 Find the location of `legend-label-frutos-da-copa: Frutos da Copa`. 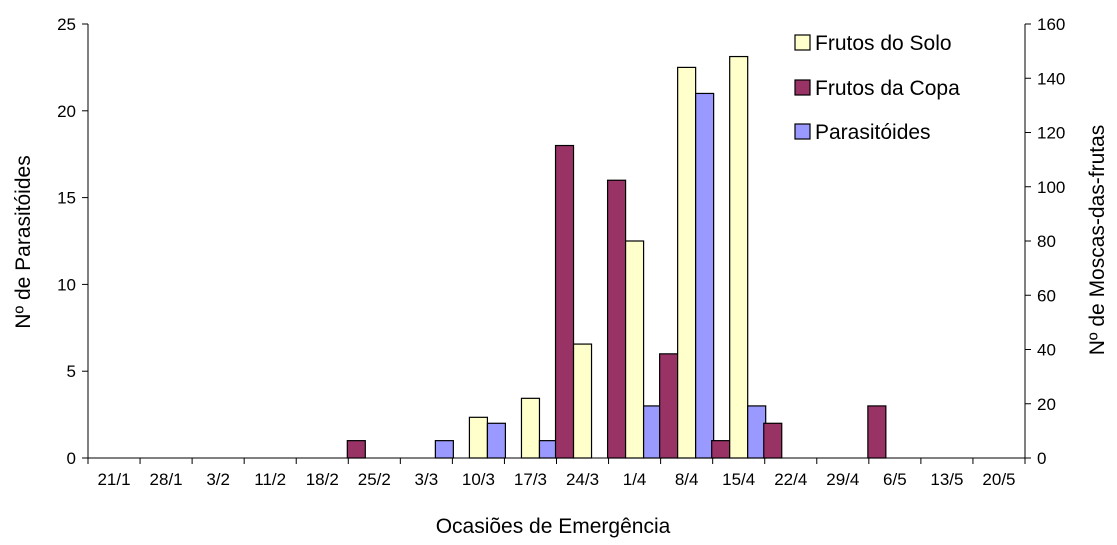

legend-label-frutos-da-copa: Frutos da Copa is located at coordinates (887, 88).